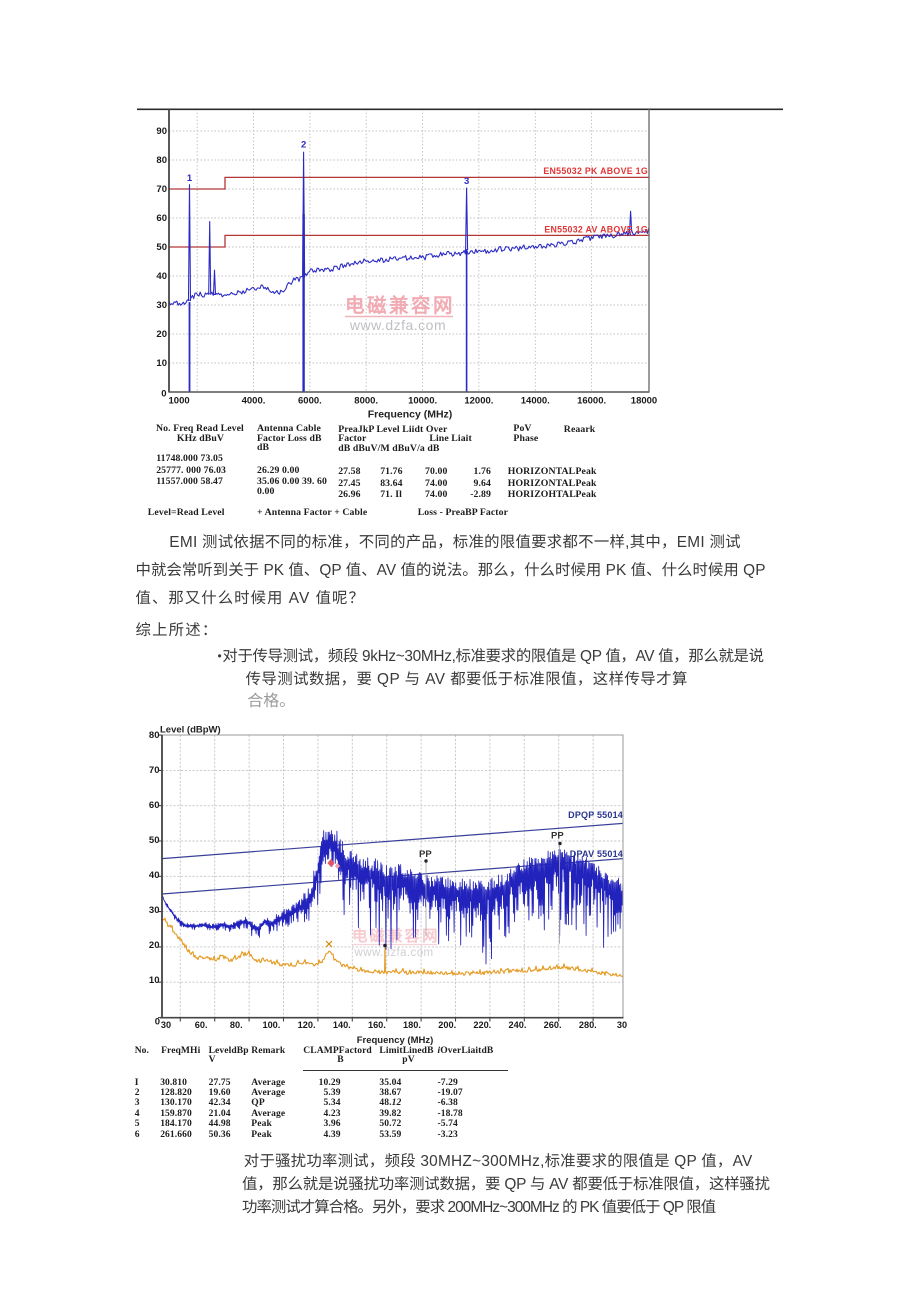 This screenshot has height=1301, width=920. I want to click on svg-text: DPAV 55014, so click(596, 854).